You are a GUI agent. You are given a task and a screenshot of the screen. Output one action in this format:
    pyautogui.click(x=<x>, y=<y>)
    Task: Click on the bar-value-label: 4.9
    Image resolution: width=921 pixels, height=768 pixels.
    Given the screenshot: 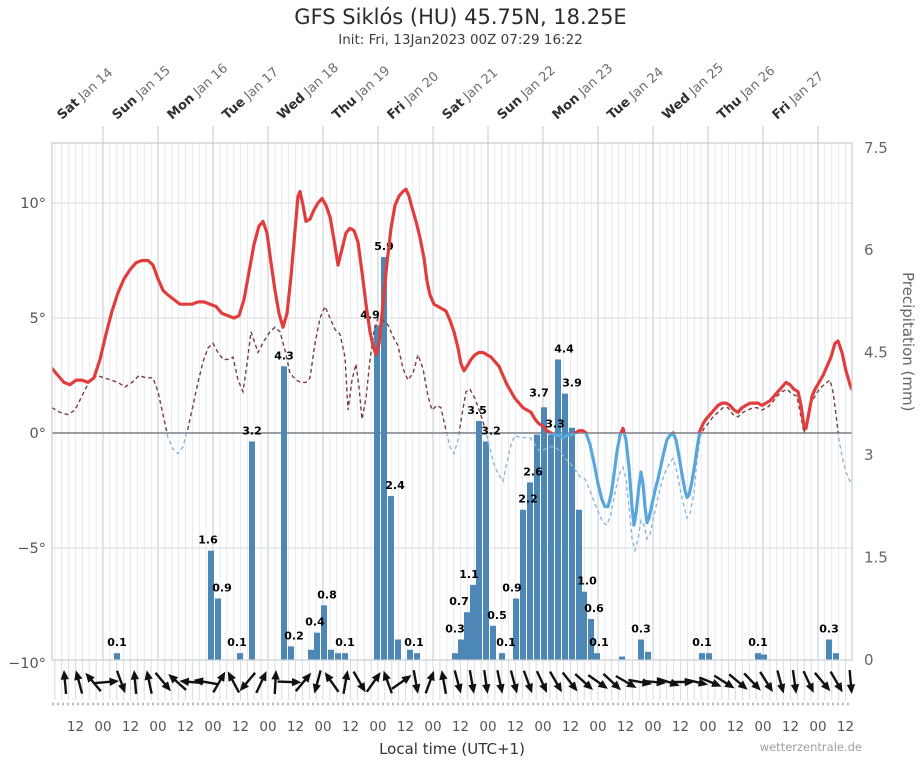 What is the action you would take?
    pyautogui.click(x=370, y=314)
    